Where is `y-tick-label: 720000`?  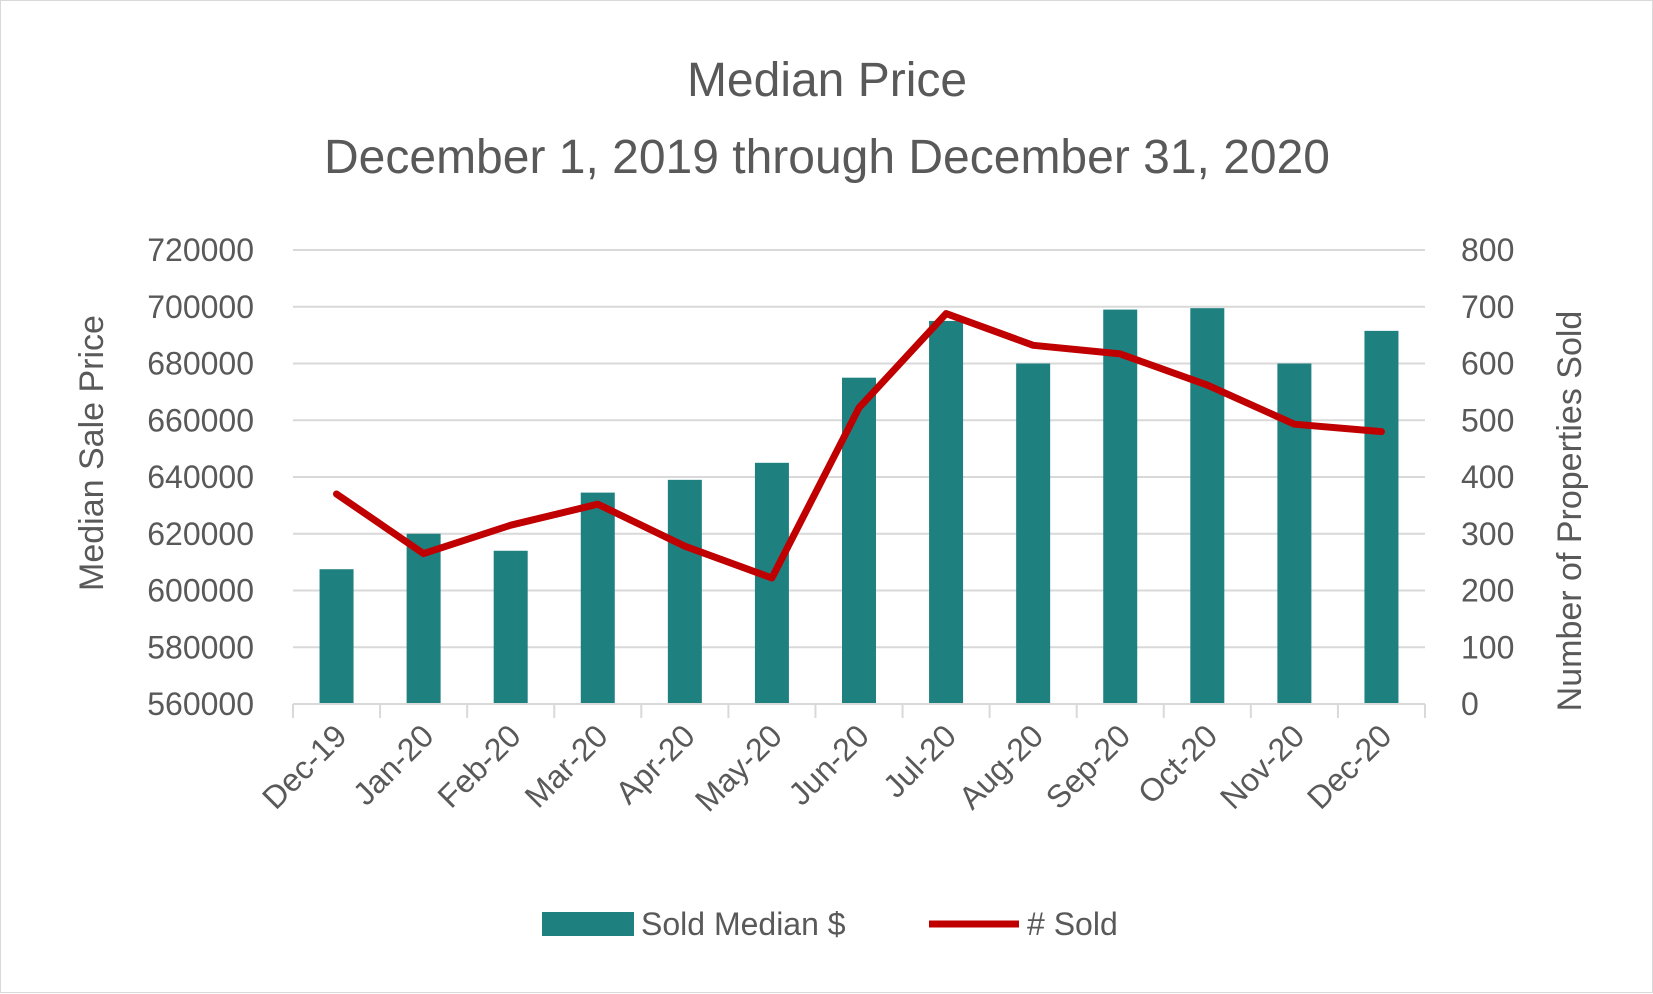
y-tick-label: 720000 is located at coordinates (200, 250).